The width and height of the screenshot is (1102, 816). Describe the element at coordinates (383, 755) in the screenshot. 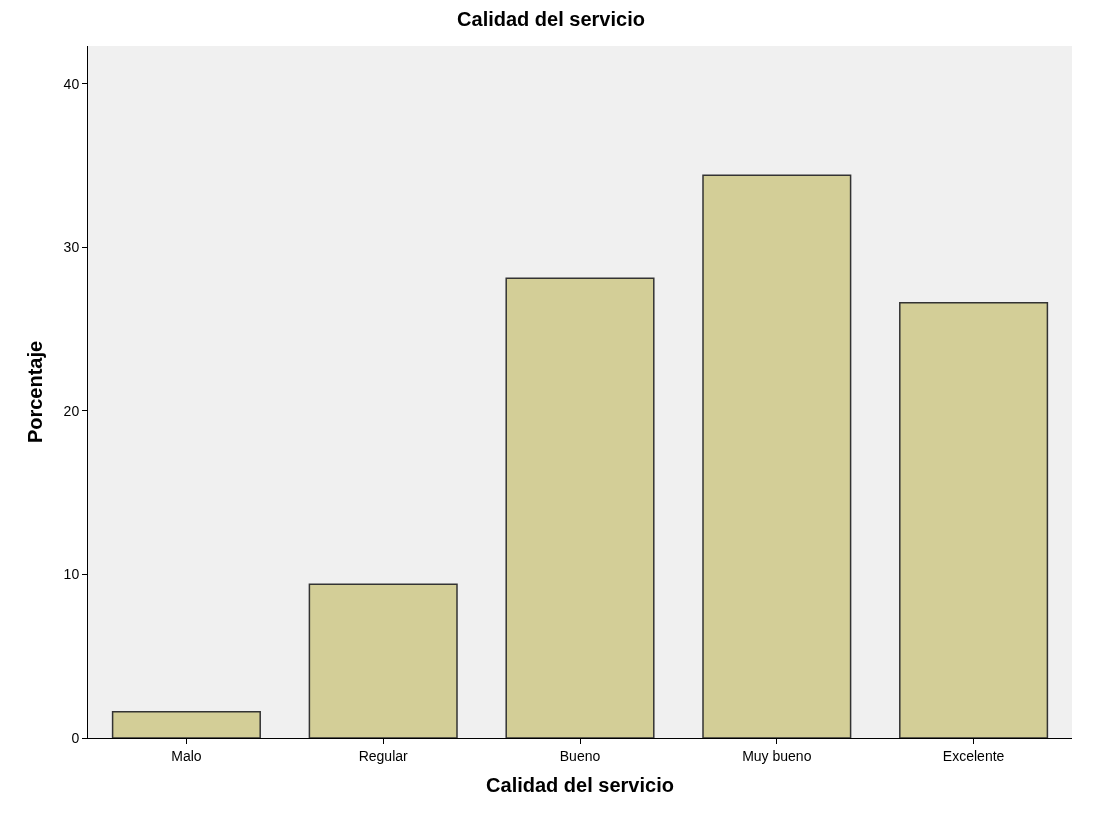

I see `x-tick-label: Regular` at that location.